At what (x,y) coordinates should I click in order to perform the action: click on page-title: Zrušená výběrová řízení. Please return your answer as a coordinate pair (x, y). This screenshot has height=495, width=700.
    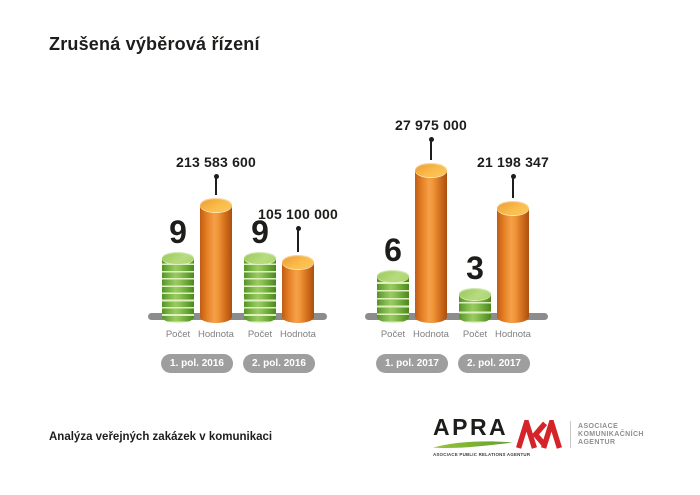
    Looking at the image, I should click on (154, 44).